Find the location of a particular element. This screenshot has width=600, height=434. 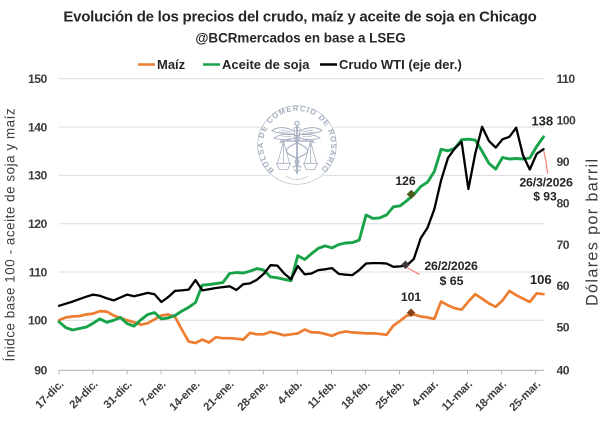

svg-text: 130 is located at coordinates (38, 176).